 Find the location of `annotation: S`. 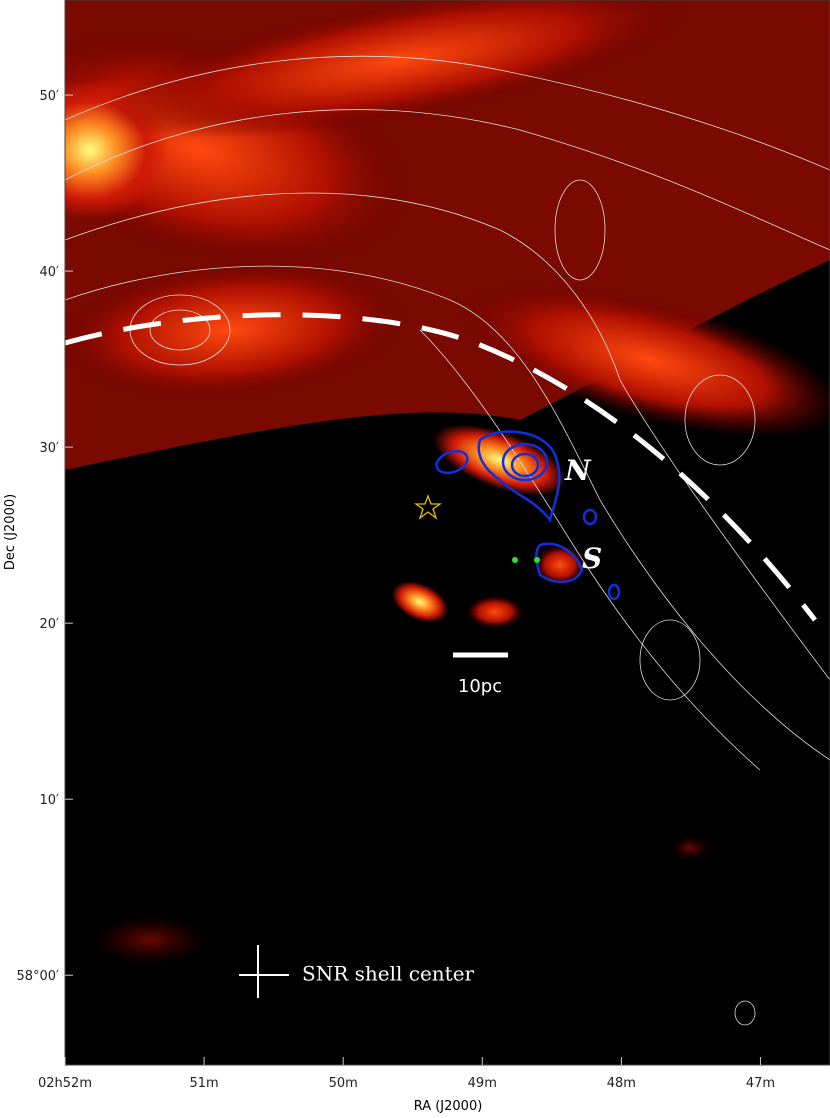

annotation: S is located at coordinates (592, 558).